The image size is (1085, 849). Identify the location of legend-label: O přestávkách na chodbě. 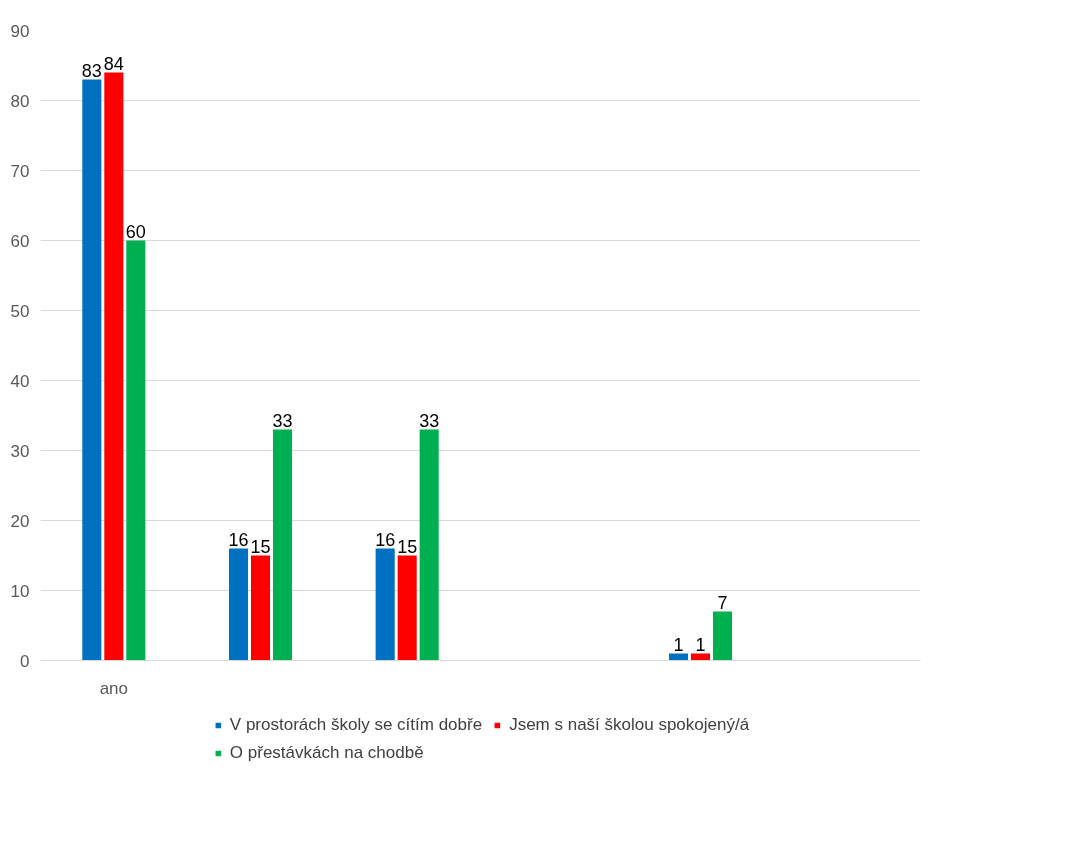
(326, 753).